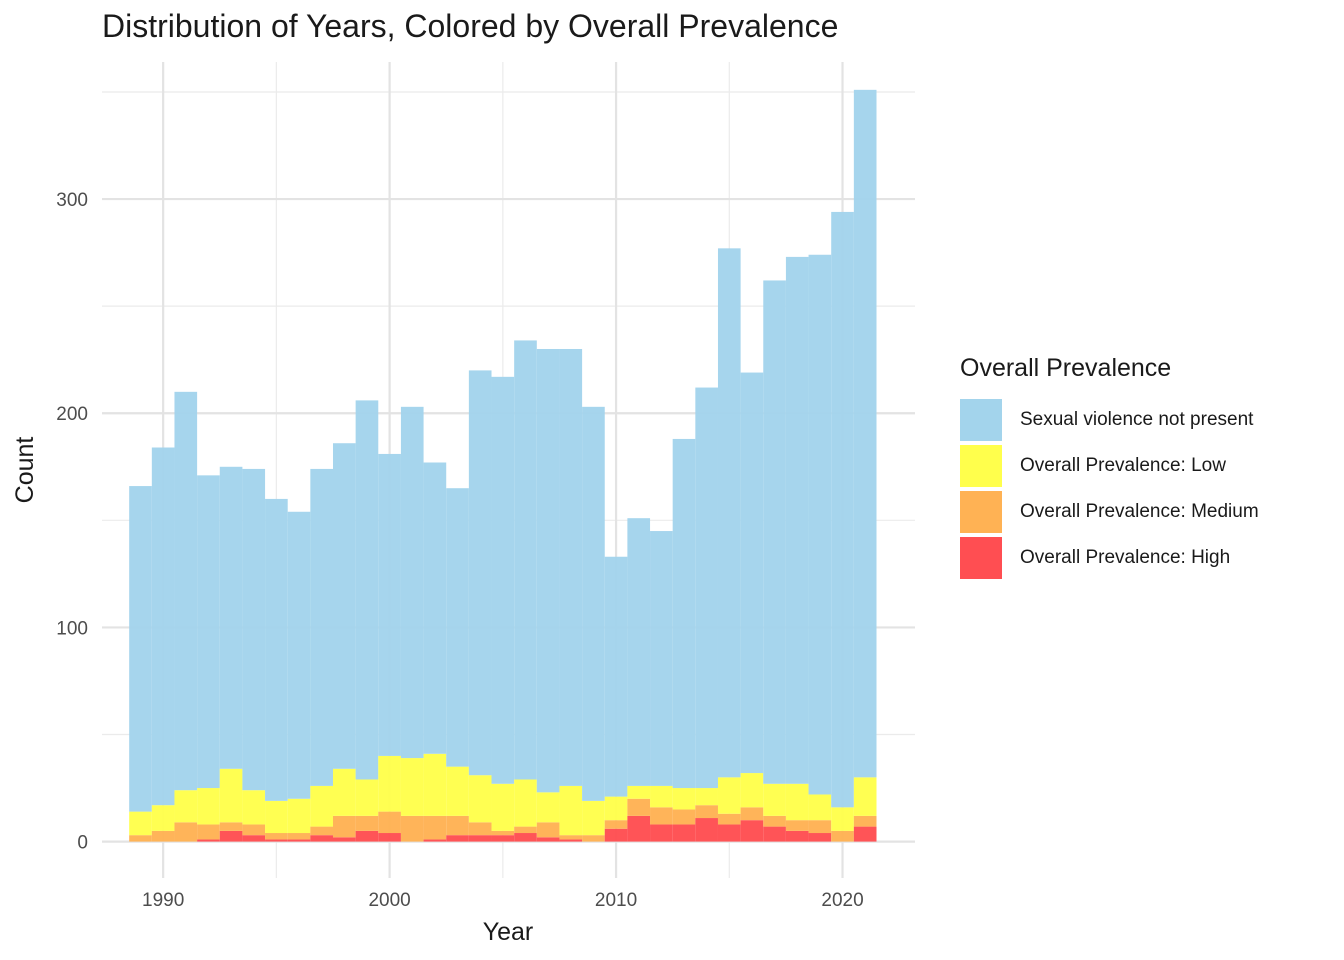 Image resolution: width=1344 pixels, height=960 pixels. I want to click on x-tick-label: 1990, so click(163, 900).